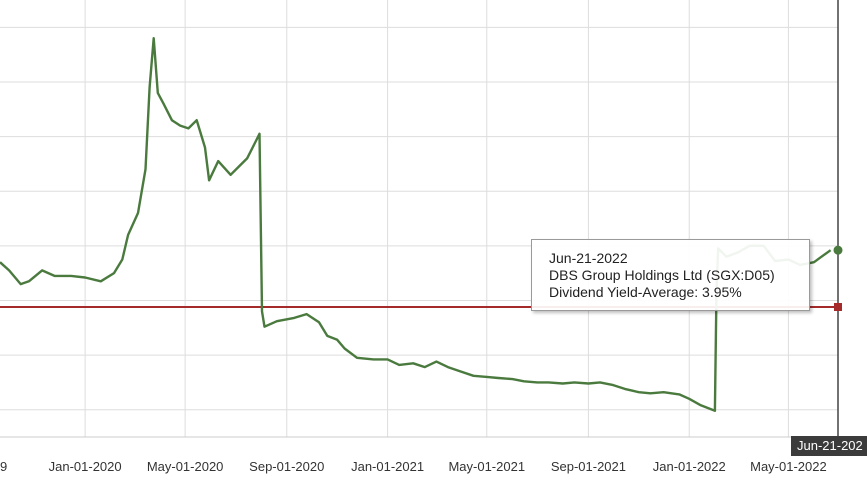 This screenshot has width=867, height=492. I want to click on x-tick-label: 9, so click(3, 466).